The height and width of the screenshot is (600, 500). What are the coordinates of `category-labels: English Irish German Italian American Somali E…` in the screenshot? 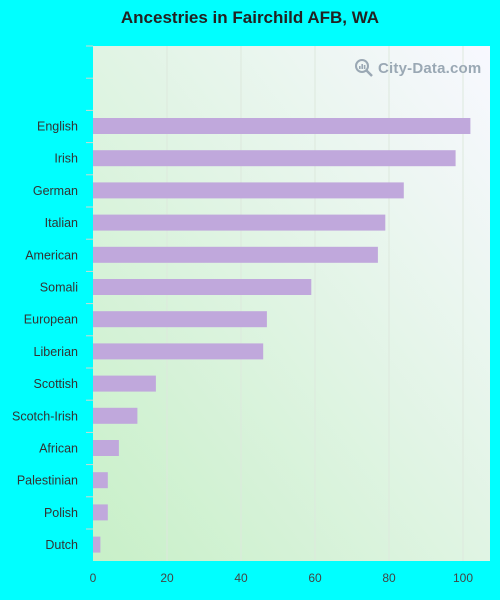 It's located at (45, 336).